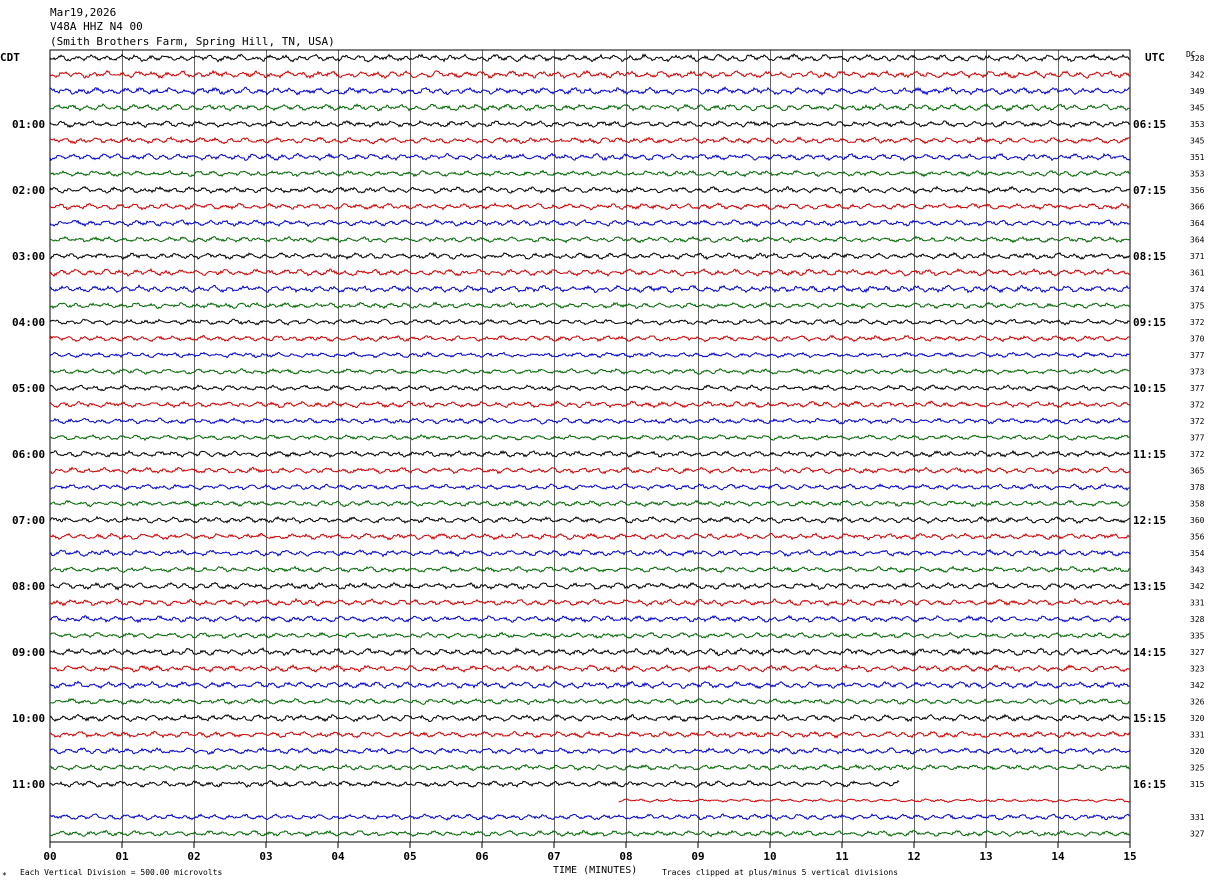 The height and width of the screenshot is (886, 1210). What do you see at coordinates (1149, 586) in the screenshot?
I see `right-hour-label: 13:15` at bounding box center [1149, 586].